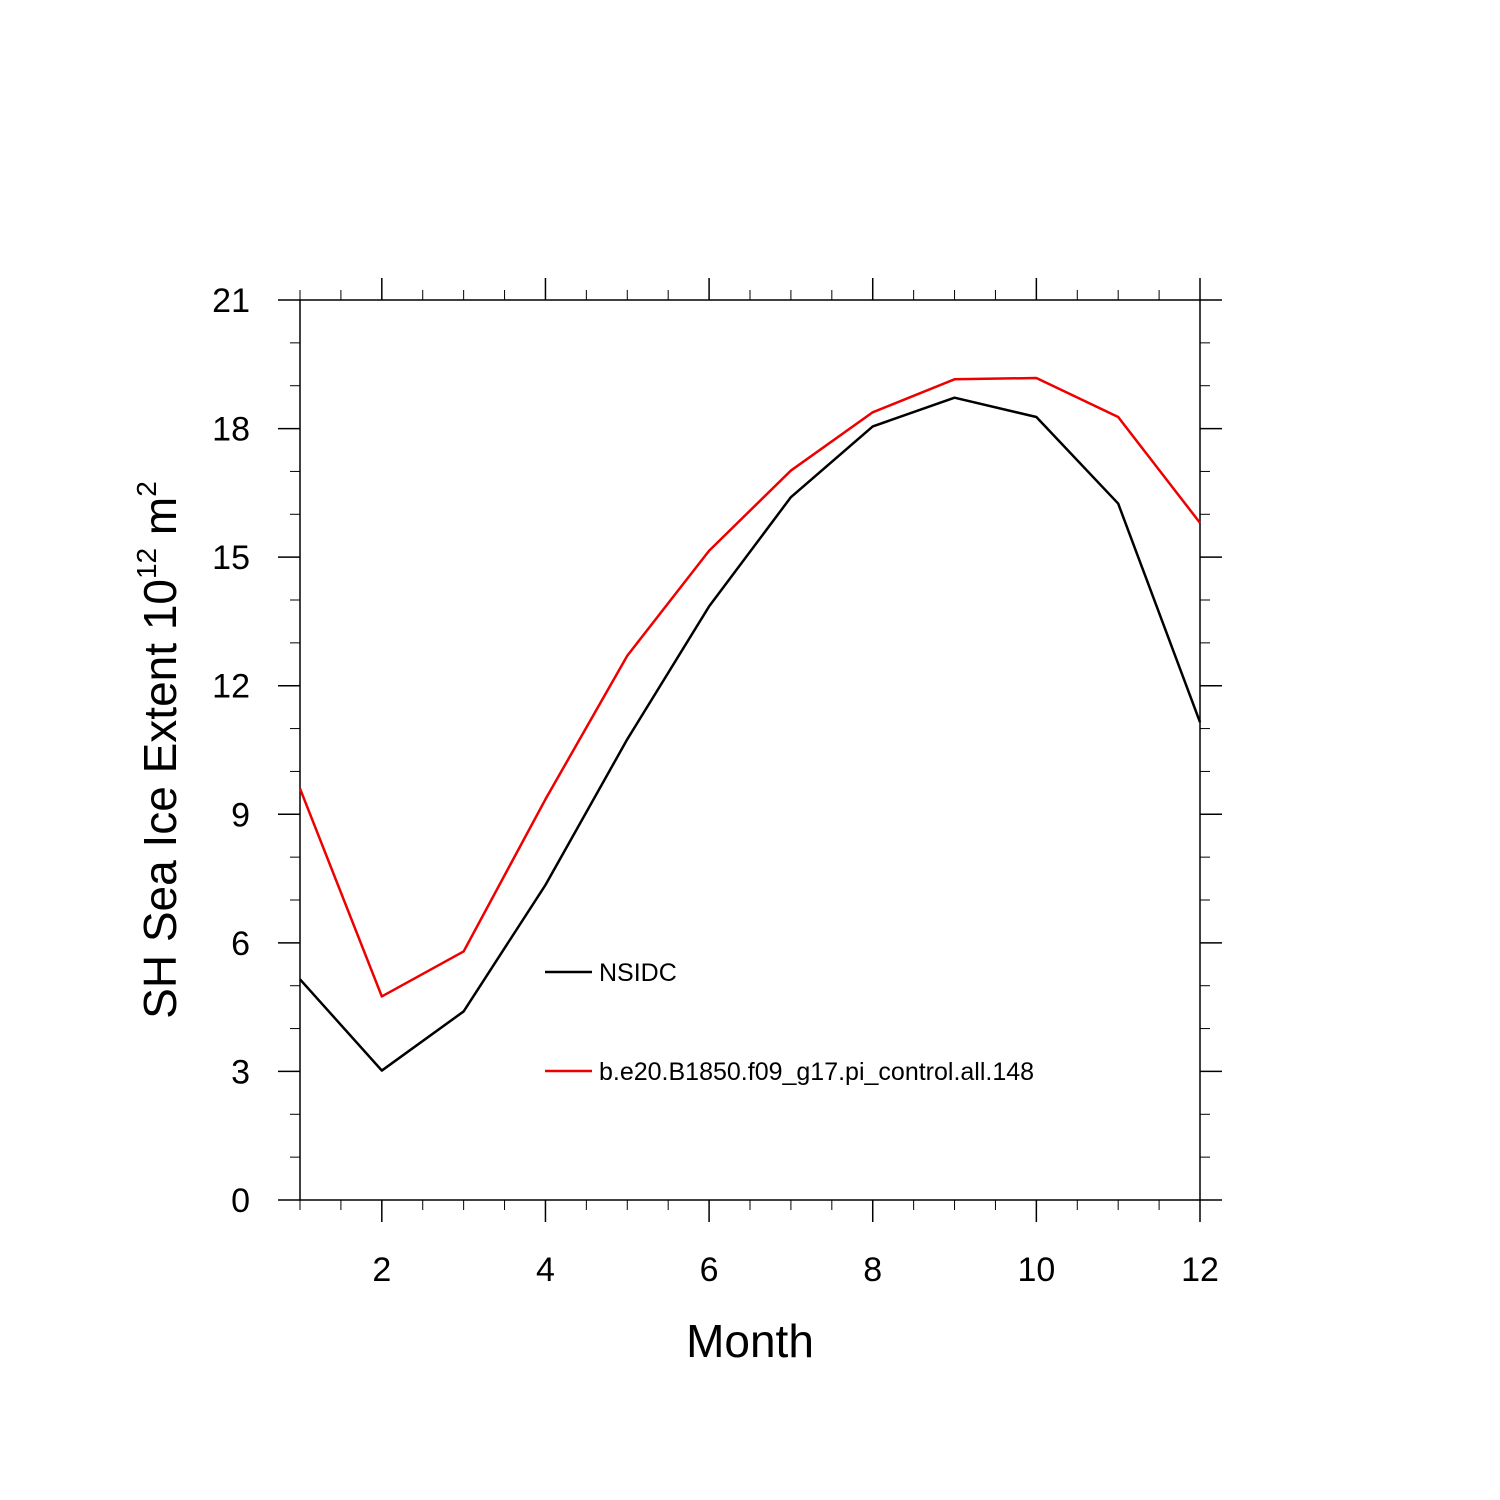 Image resolution: width=1500 pixels, height=1500 pixels. Describe the element at coordinates (160, 799) in the screenshot. I see `y-axis-label-text: SH Sea Ice Extent 10` at that location.